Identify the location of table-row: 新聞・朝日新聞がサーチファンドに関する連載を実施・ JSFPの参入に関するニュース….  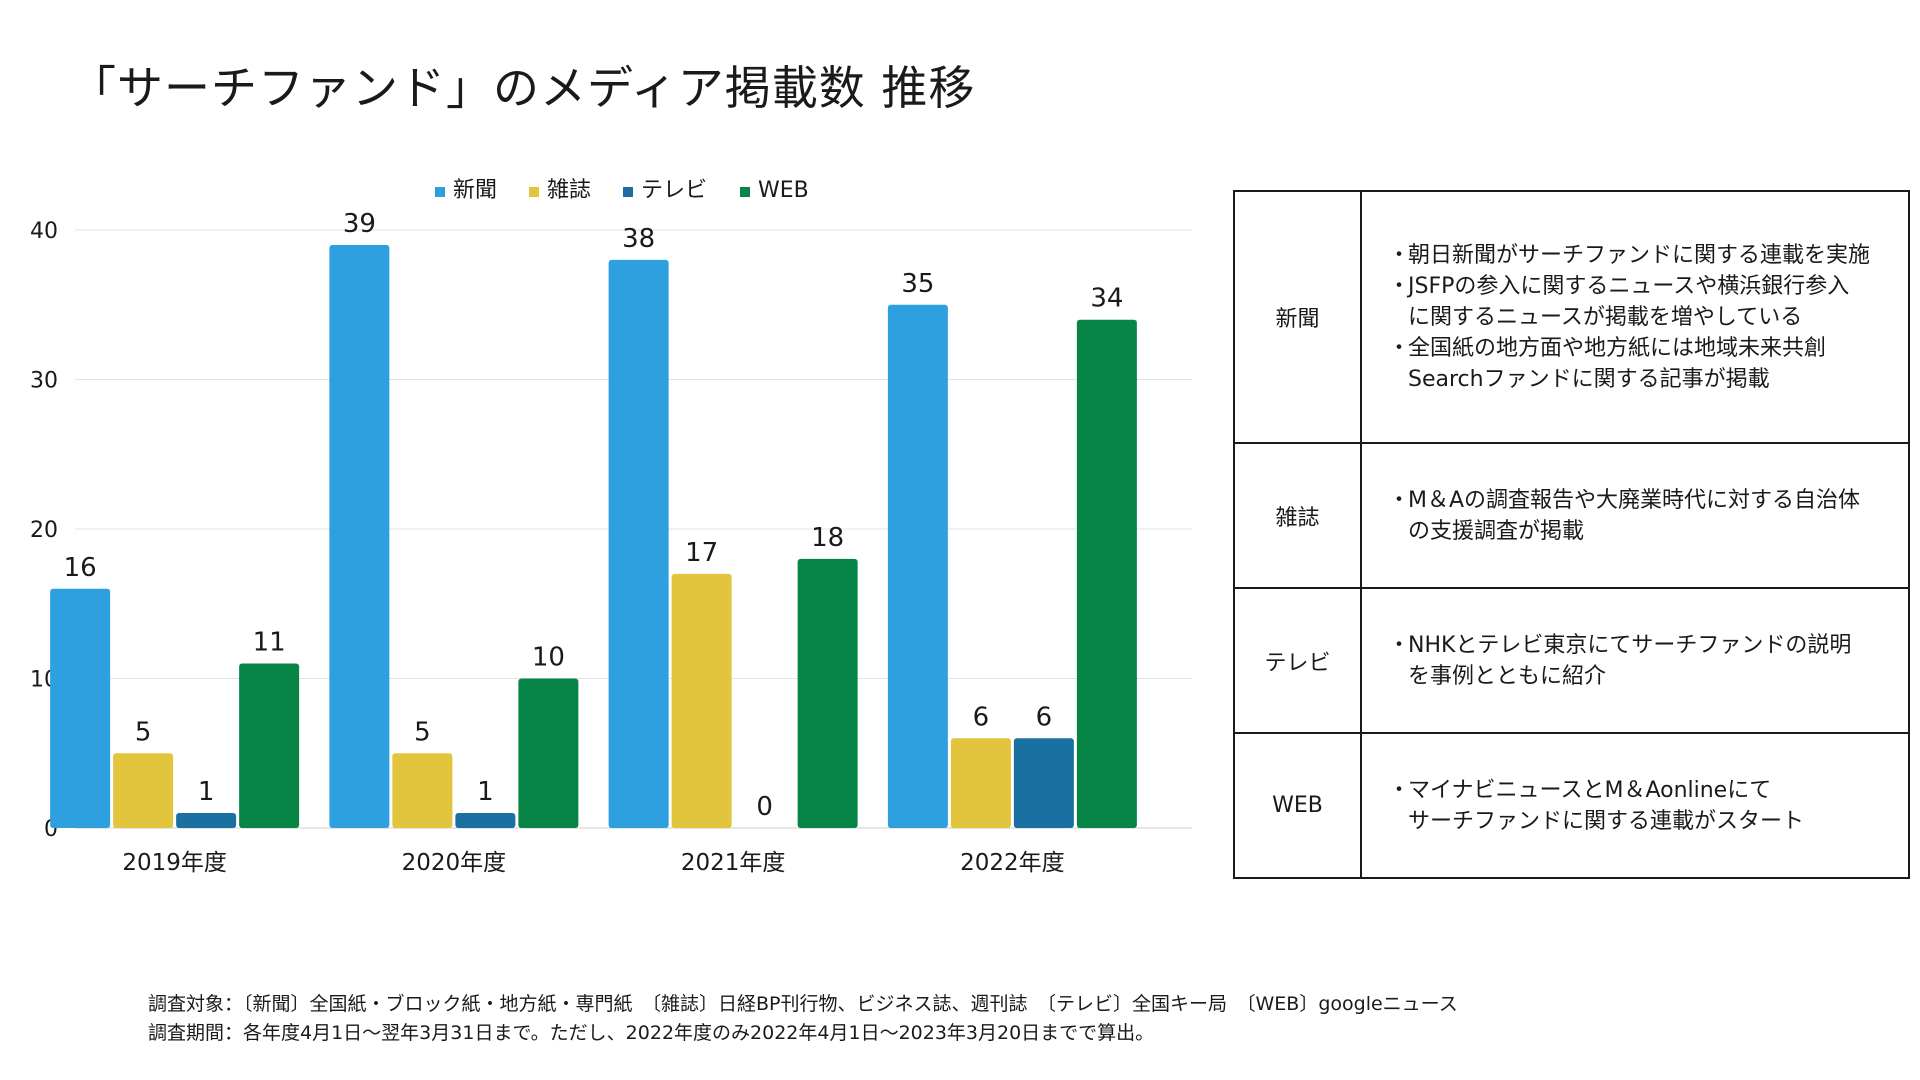
(1571, 317).